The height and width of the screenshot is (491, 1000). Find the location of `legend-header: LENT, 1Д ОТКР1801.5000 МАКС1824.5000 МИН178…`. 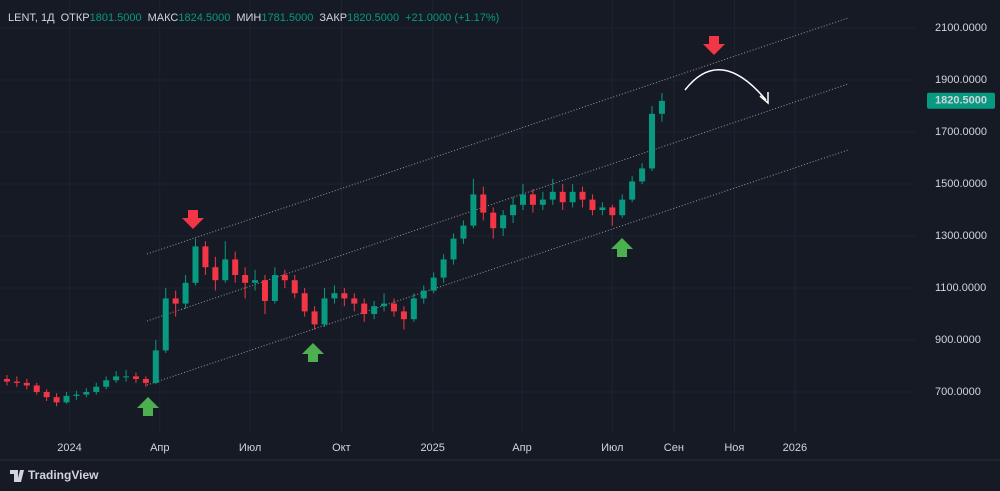

legend-header: LENT, 1Д ОТКР1801.5000 МАКС1824.5000 МИН178… is located at coordinates (253, 18).